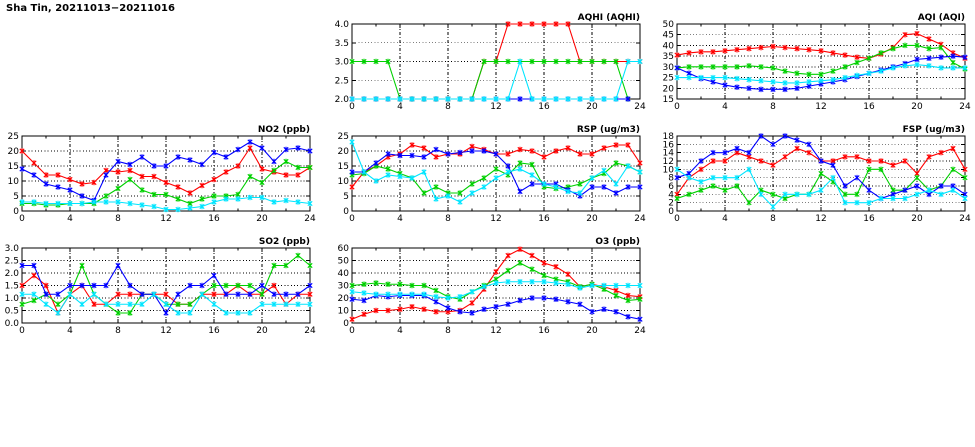 This screenshot has height=447, width=975. I want to click on series-blue, so click(166, 171).